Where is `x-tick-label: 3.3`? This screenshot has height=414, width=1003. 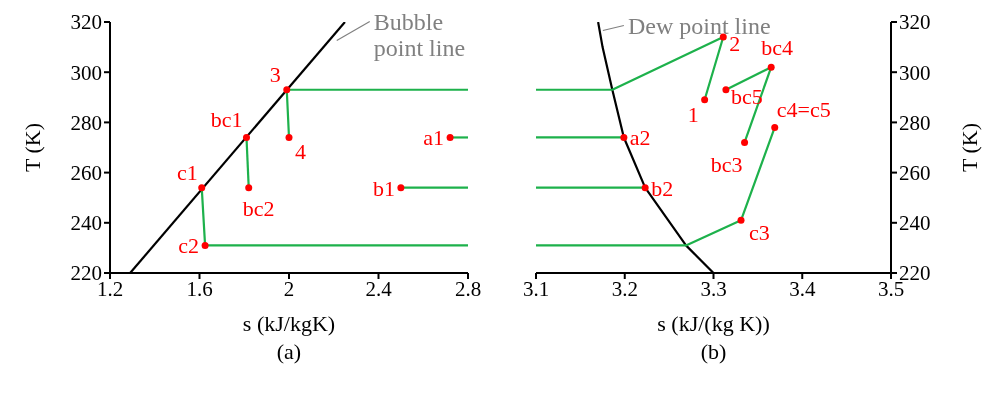 x-tick-label: 3.3 is located at coordinates (713, 288).